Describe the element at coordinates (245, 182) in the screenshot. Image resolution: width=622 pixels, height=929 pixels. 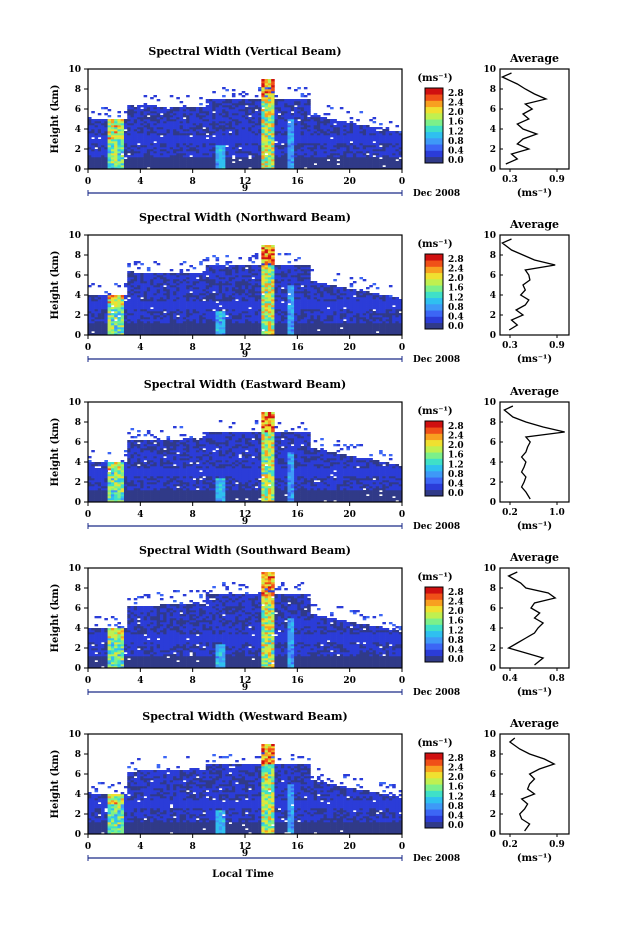
I see `x-tick-label: 12` at that location.